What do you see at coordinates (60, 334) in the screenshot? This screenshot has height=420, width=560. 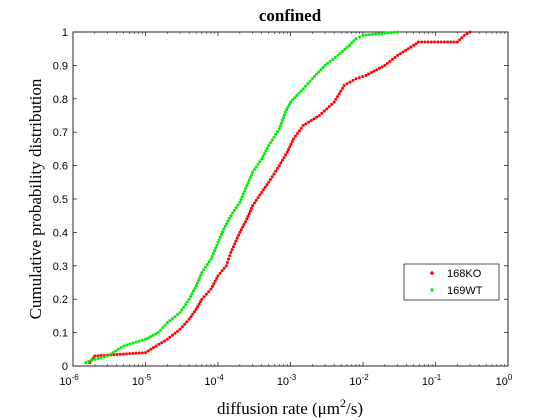 I see `y-tick-label: 0.1` at bounding box center [60, 334].